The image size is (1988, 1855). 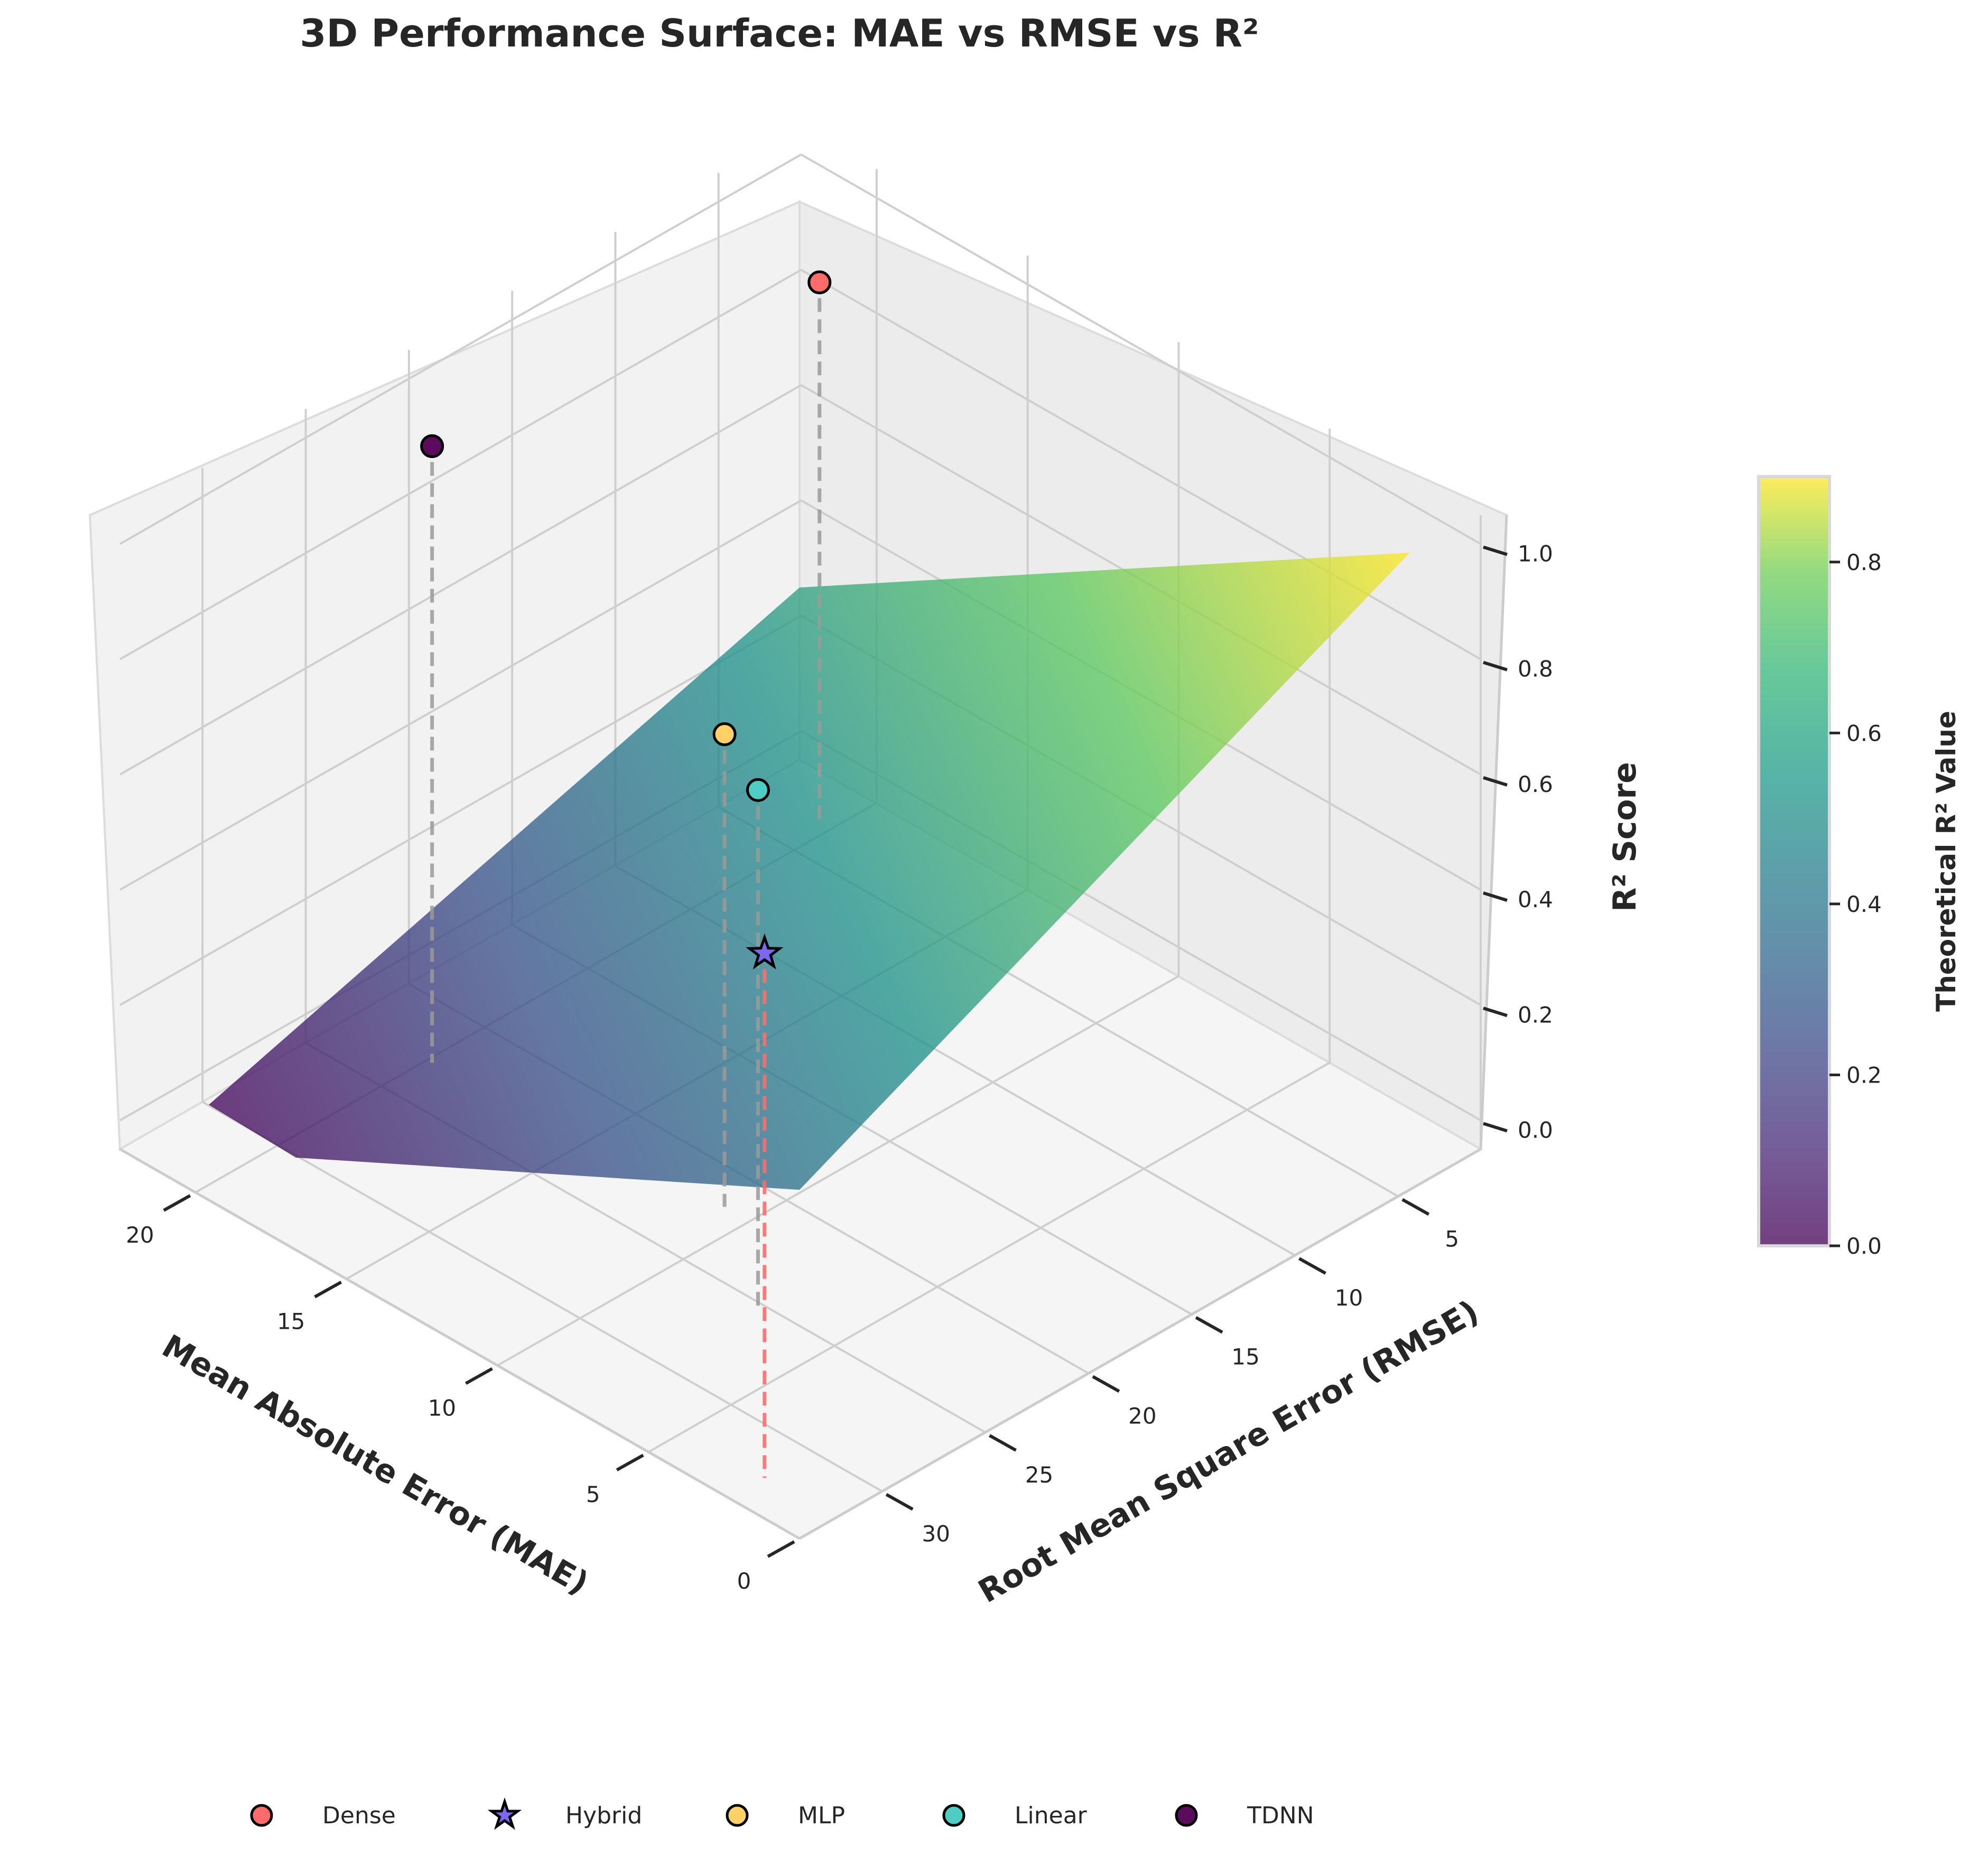 I want to click on legend-item-dense: Dense, so click(x=323, y=1815).